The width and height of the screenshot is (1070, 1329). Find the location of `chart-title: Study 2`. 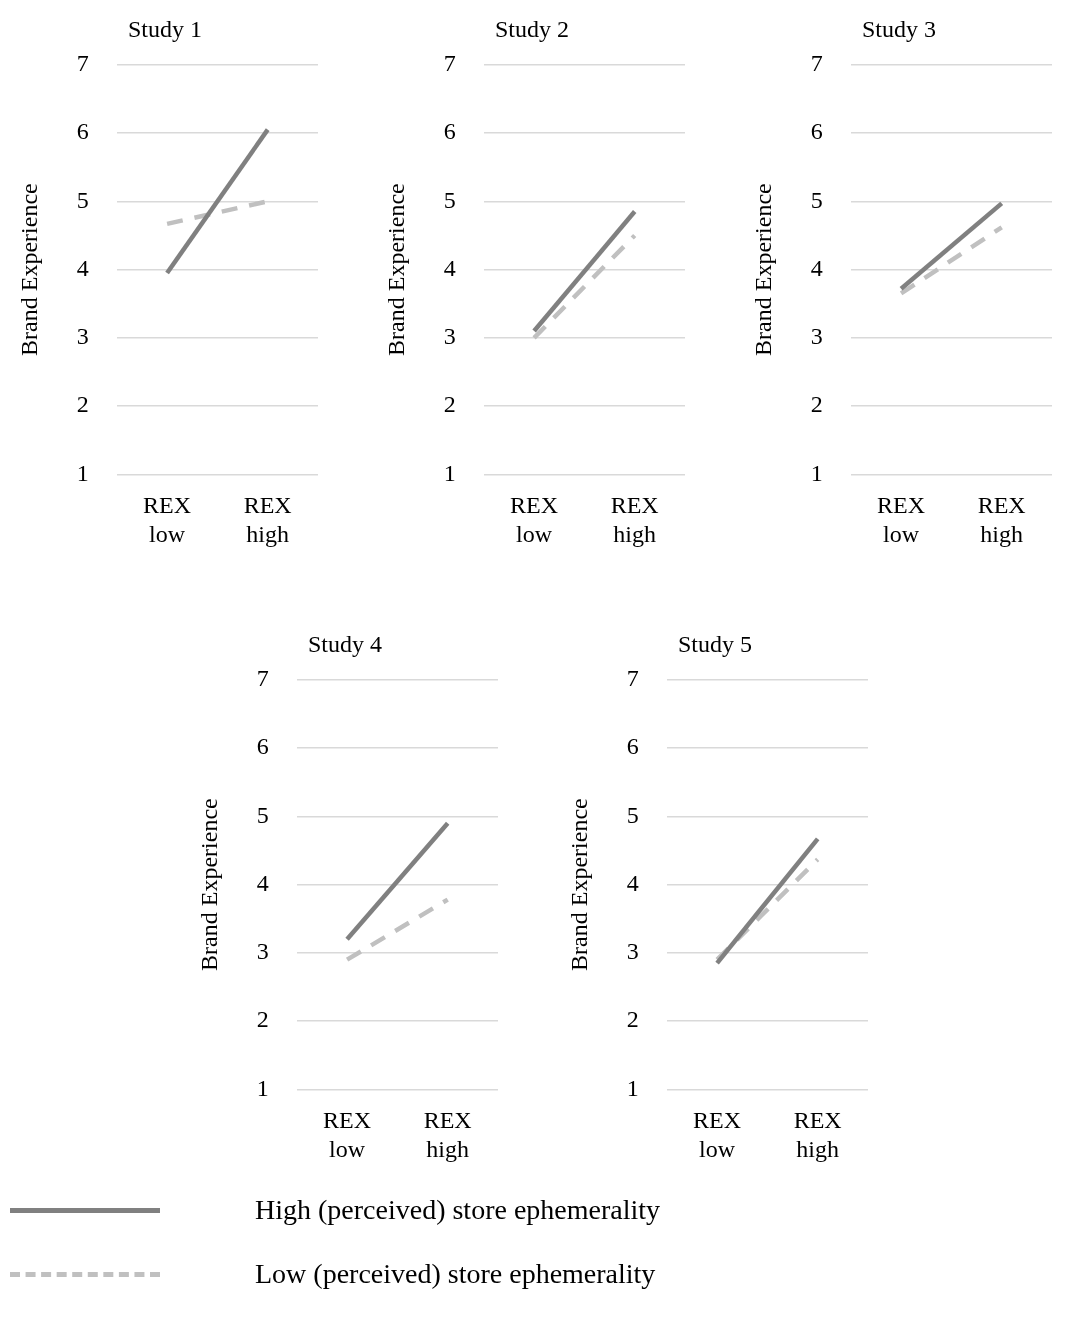

chart-title: Study 2 is located at coordinates (532, 28).